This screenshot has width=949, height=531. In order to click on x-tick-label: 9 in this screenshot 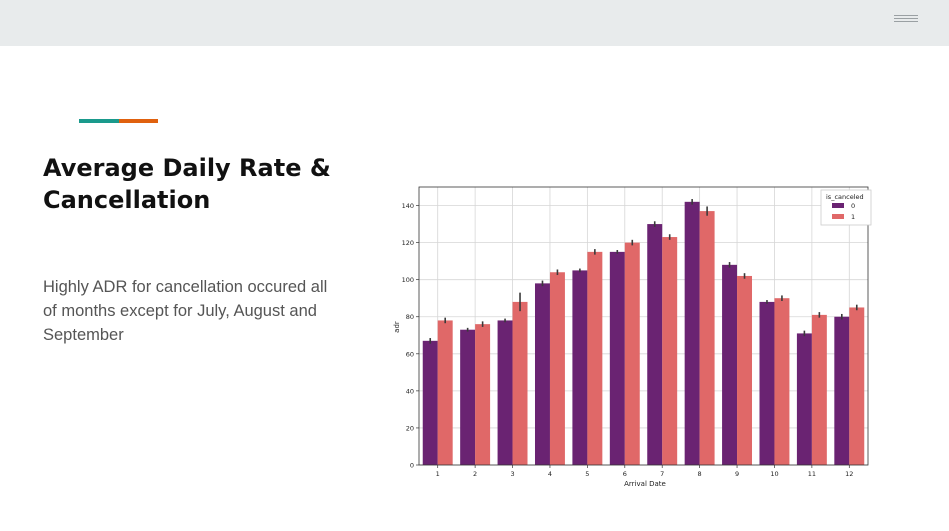, I will do `click(737, 474)`.